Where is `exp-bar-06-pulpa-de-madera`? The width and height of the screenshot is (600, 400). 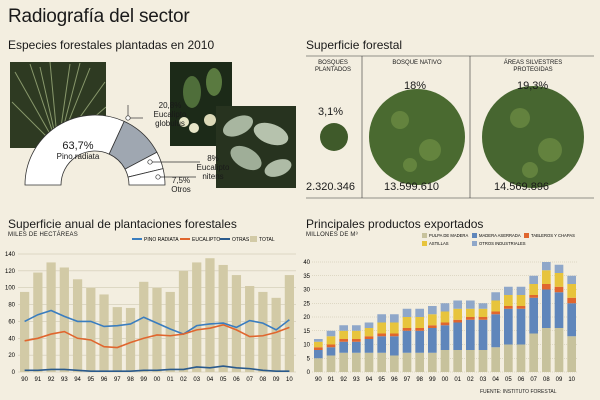
exp-bar-06-pulpa-de-madera is located at coordinates (521, 358).